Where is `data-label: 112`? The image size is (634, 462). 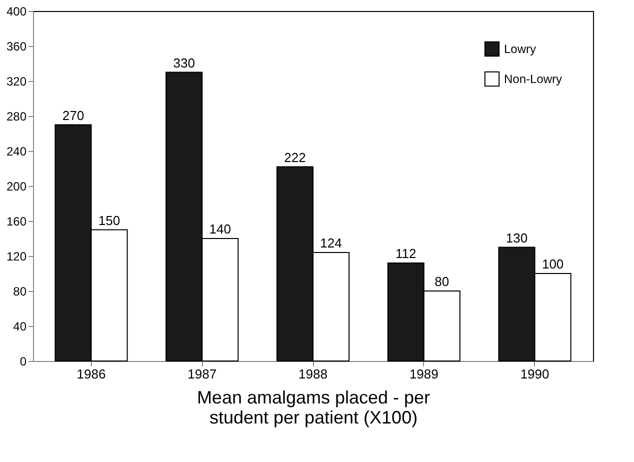
data-label: 112 is located at coordinates (406, 253).